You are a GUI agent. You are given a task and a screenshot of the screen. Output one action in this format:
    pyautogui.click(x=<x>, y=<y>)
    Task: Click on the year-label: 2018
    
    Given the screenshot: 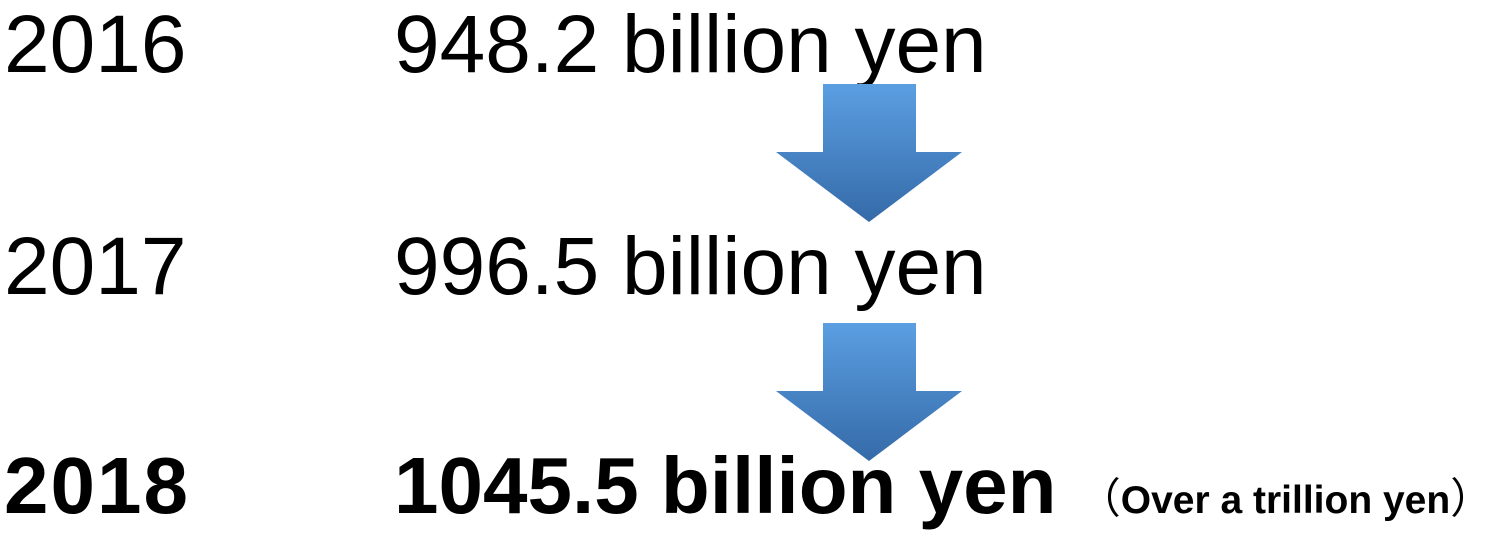 What is the action you would take?
    pyautogui.click(x=97, y=485)
    